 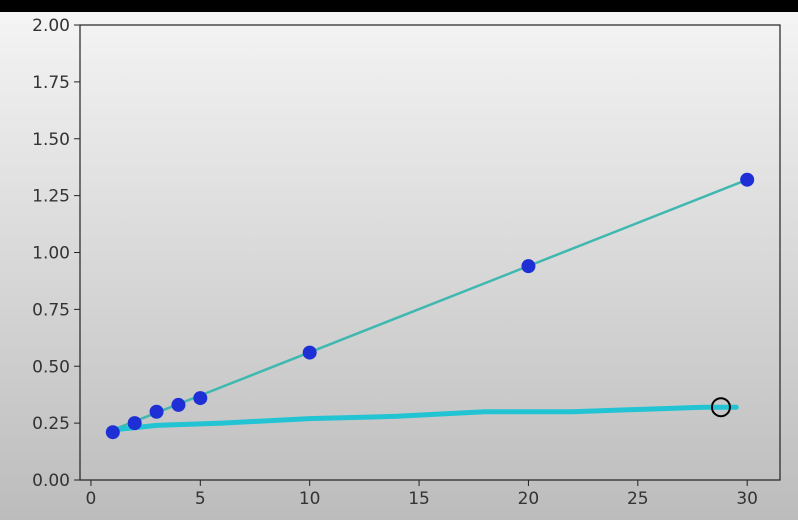 I want to click on x-tick-label: 5, so click(x=200, y=499).